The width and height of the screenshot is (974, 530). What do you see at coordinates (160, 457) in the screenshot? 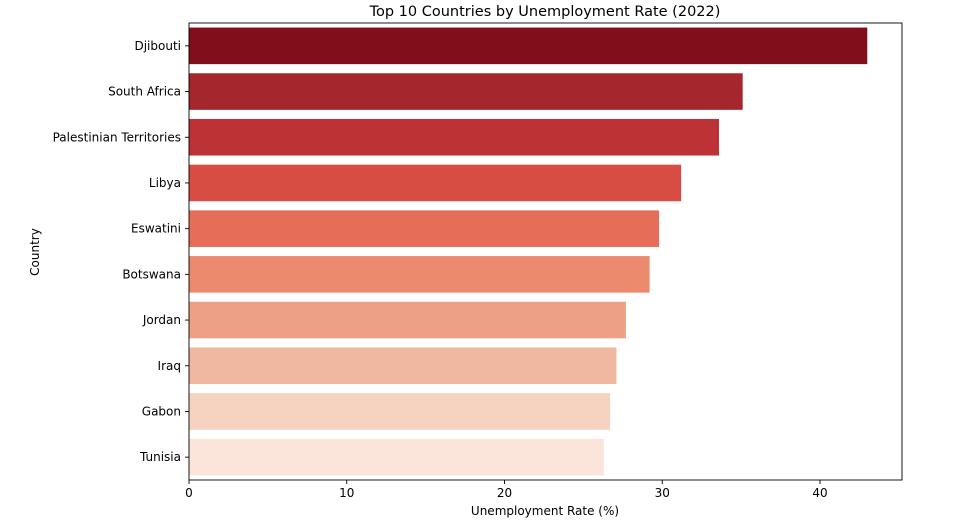
I see `y-tick-label: Tunisia` at bounding box center [160, 457].